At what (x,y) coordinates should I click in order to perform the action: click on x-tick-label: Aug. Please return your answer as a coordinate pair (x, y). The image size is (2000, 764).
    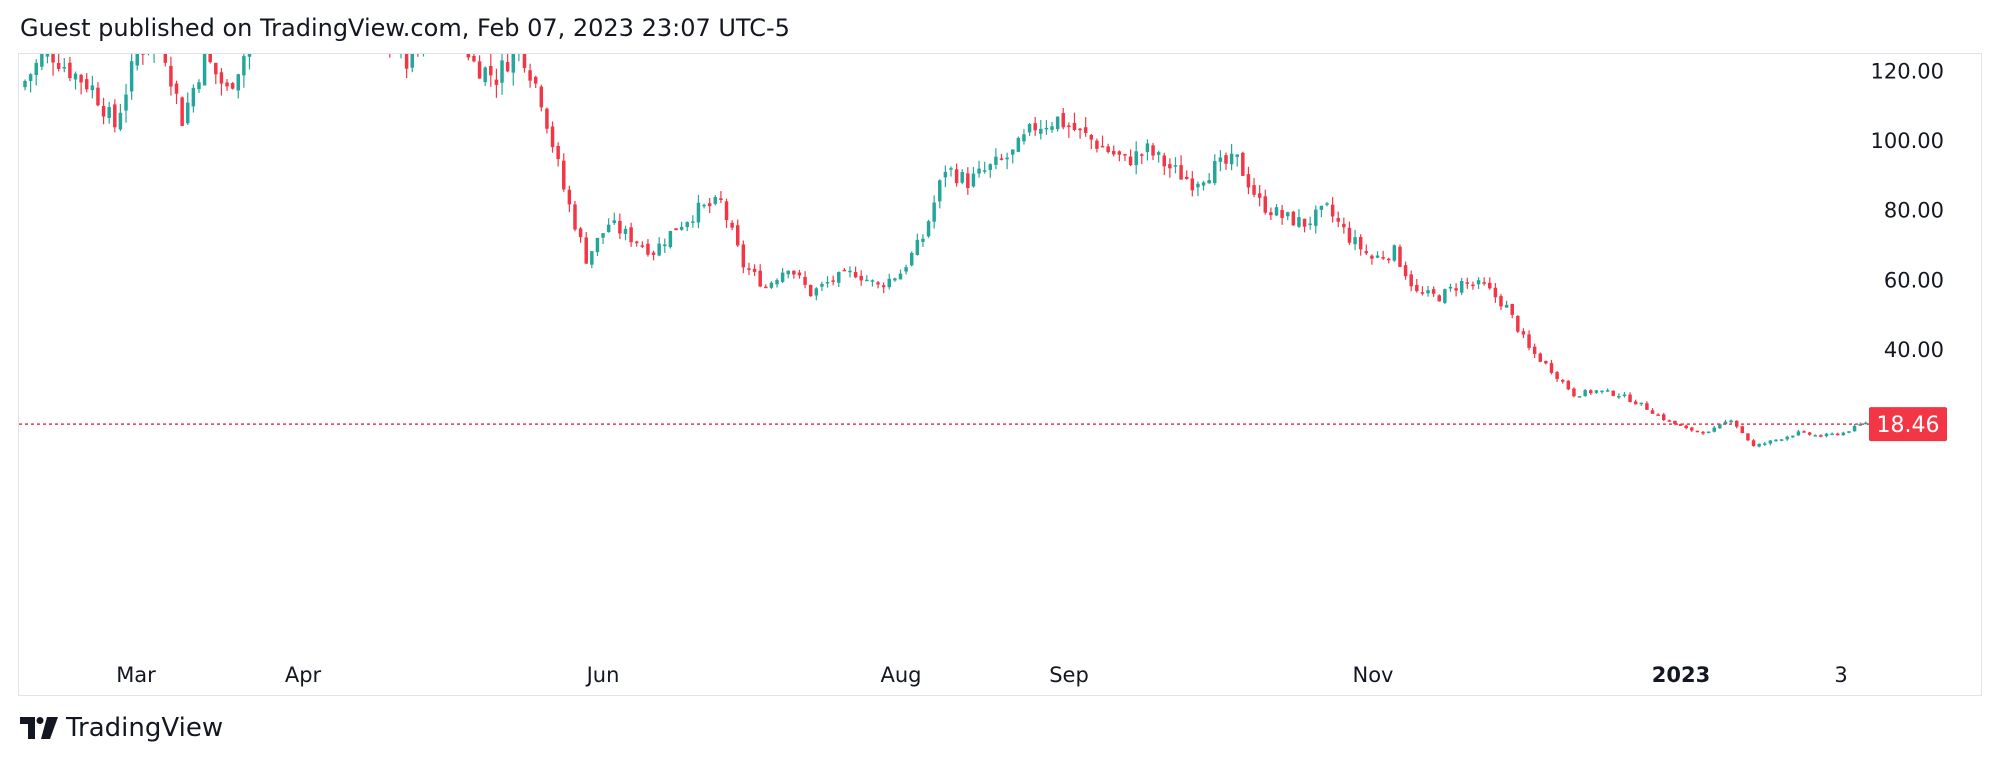
    Looking at the image, I should click on (900, 675).